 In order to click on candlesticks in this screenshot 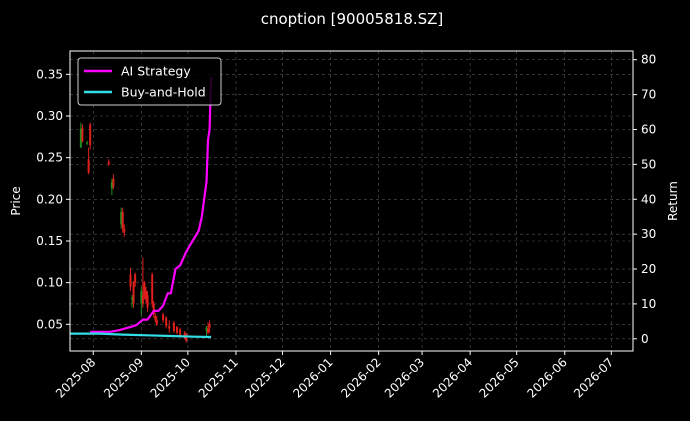, I will do `click(145, 232)`.